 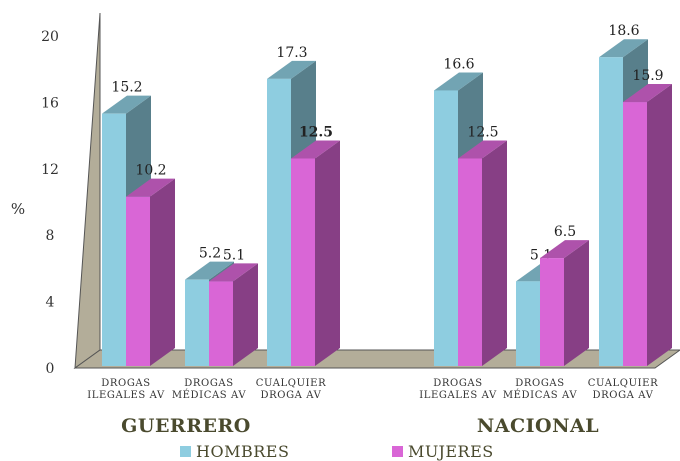 I want to click on legend-item-hombres: HOMBRES, so click(x=234, y=451).